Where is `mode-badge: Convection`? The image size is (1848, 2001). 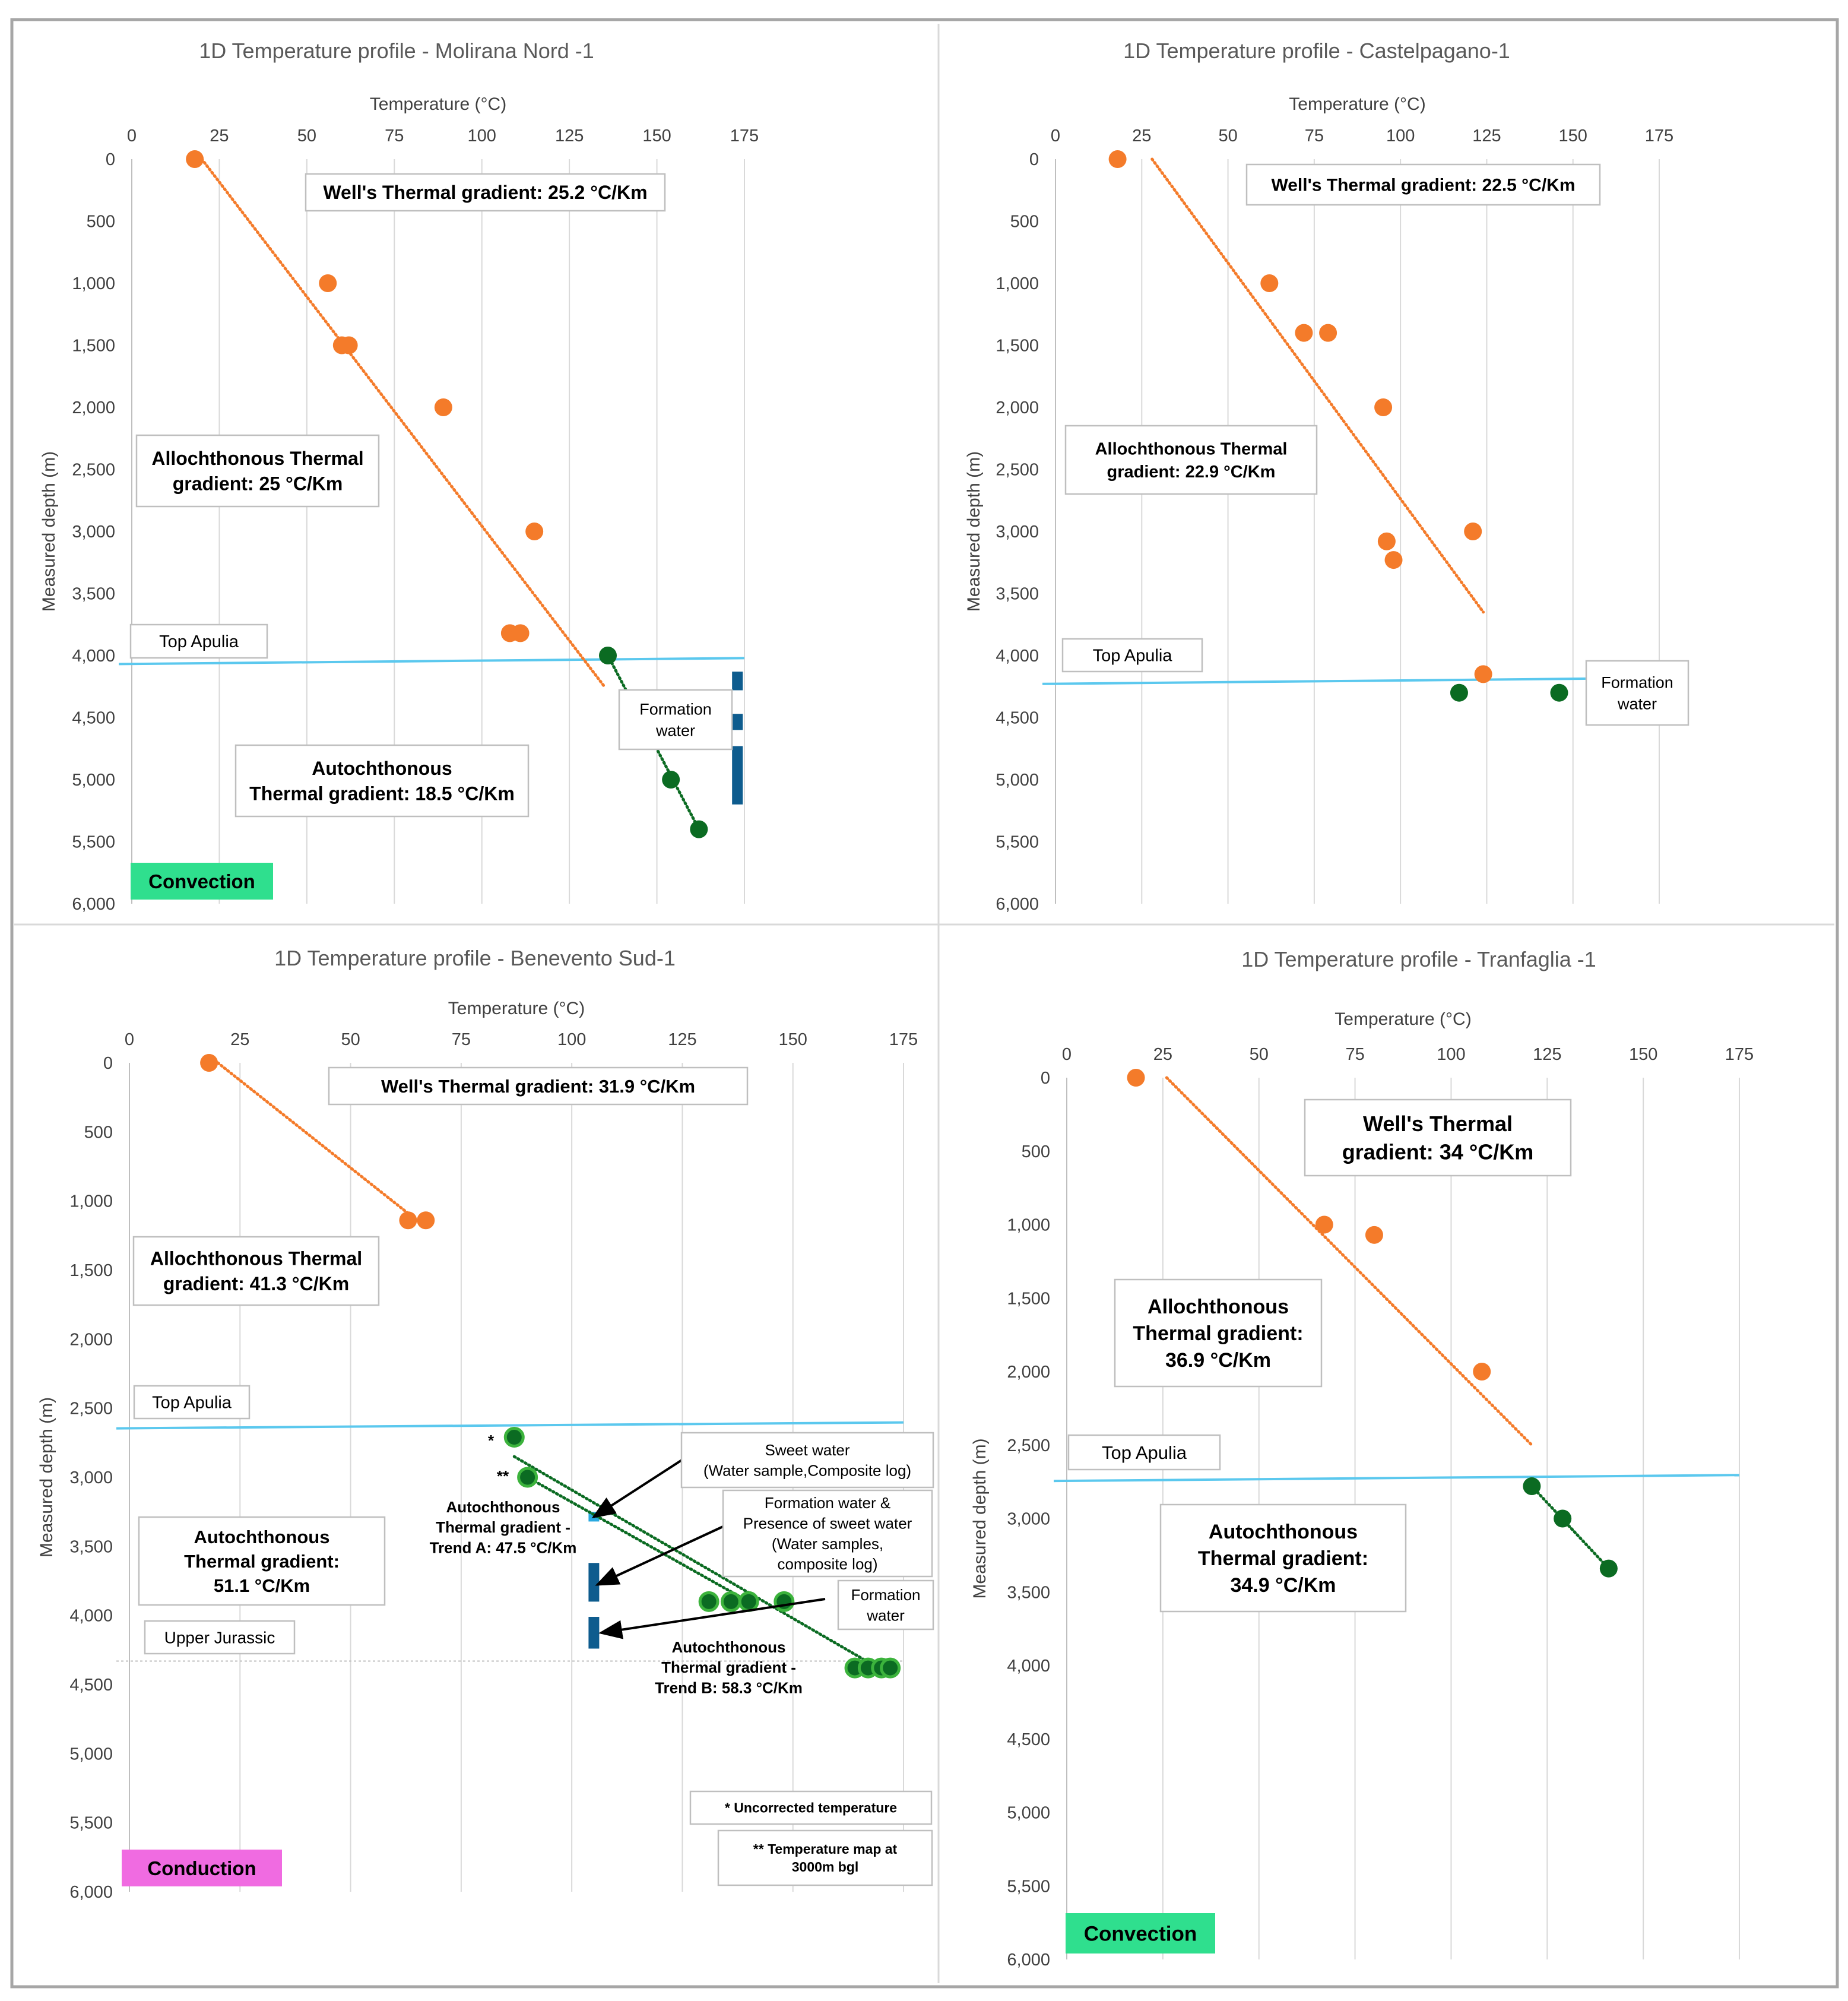 mode-badge: Convection is located at coordinates (202, 881).